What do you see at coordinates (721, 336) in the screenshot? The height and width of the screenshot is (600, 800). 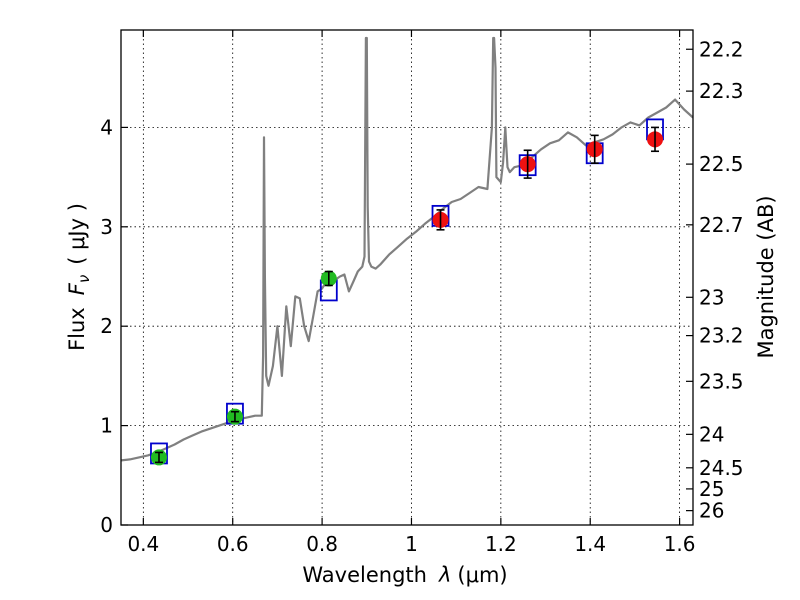 I see `y2-tick-label: 23.2` at bounding box center [721, 336].